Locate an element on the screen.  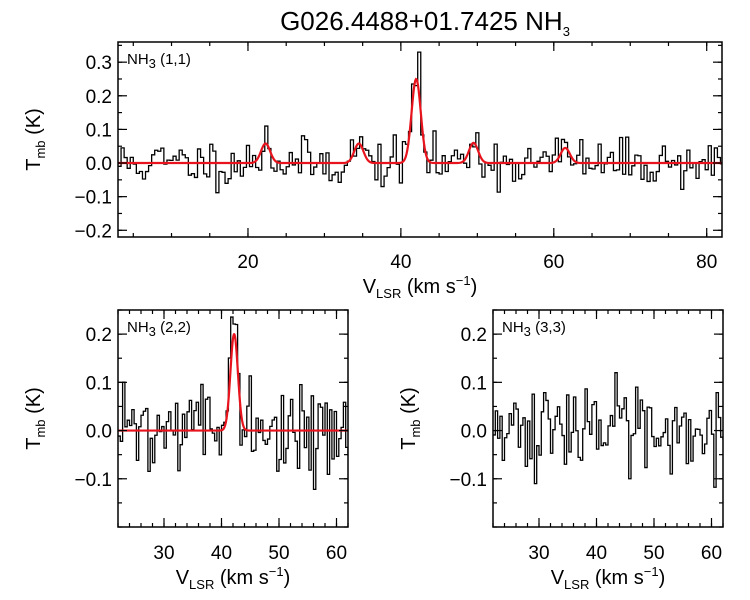
panel-label-suffix: (1,1) is located at coordinates (173, 59).